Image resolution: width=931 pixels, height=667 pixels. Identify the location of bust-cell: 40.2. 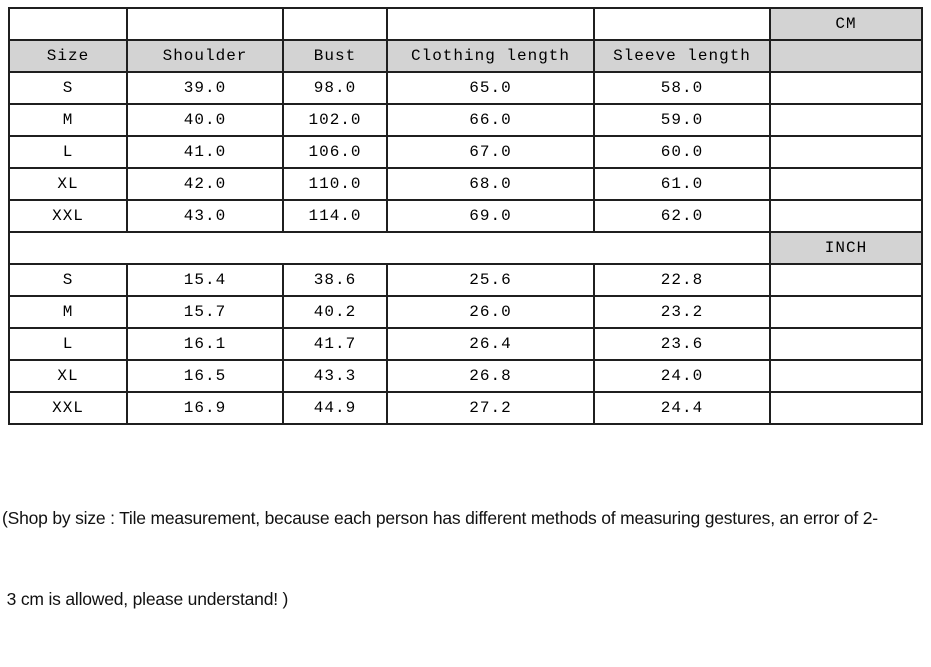
(335, 312).